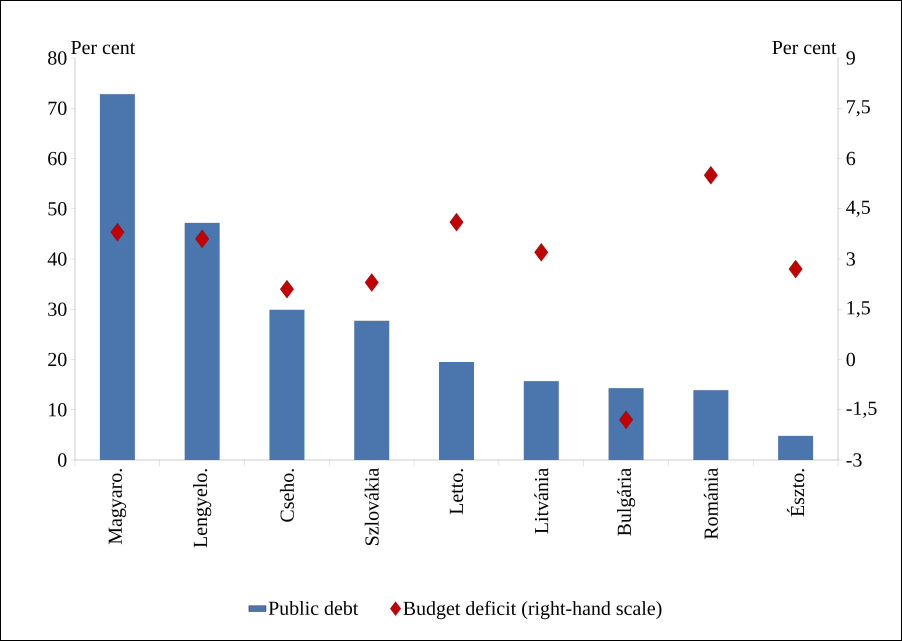  What do you see at coordinates (795, 492) in the screenshot?
I see `x-tick-label: Észto.` at bounding box center [795, 492].